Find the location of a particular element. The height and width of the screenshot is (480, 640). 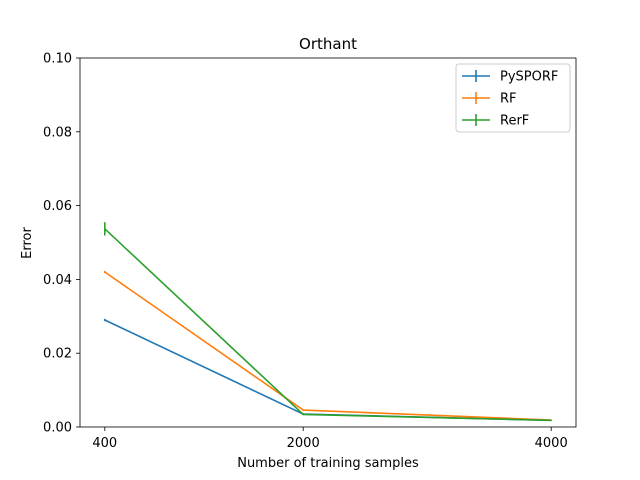

legend: PySPORF RF RerF is located at coordinates (513, 98).